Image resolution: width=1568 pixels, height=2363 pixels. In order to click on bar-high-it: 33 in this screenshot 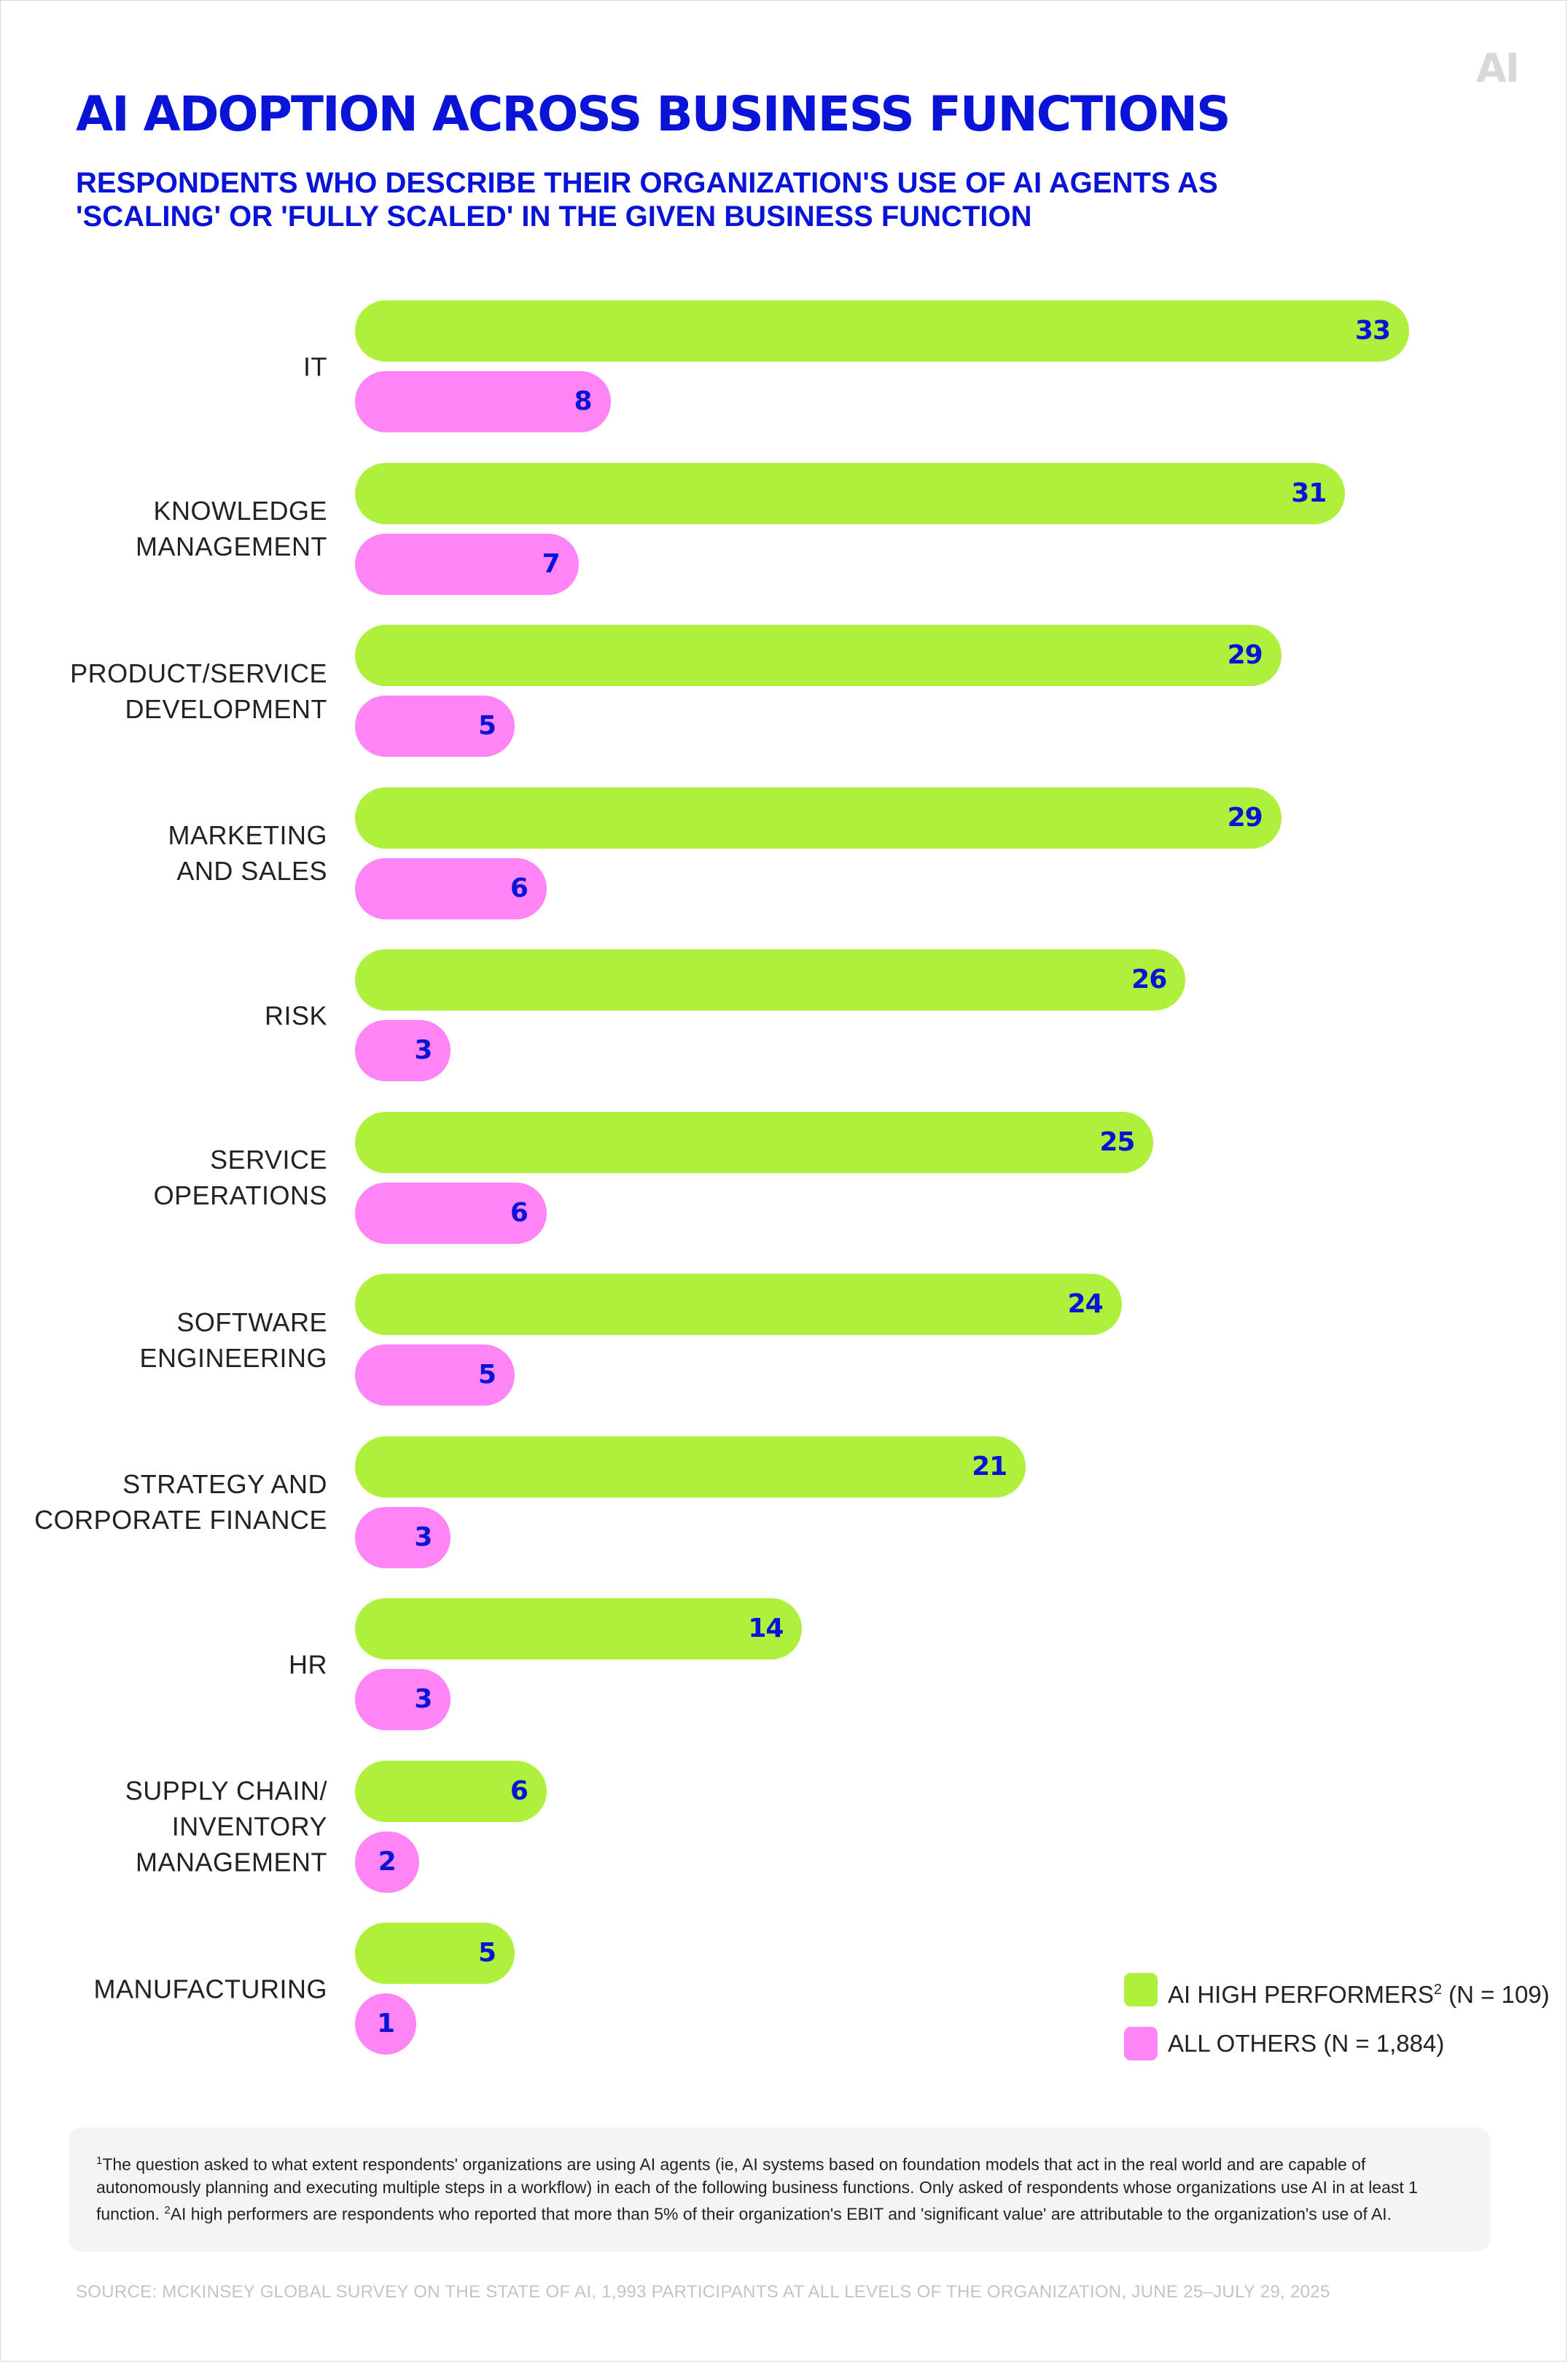, I will do `click(882, 331)`.